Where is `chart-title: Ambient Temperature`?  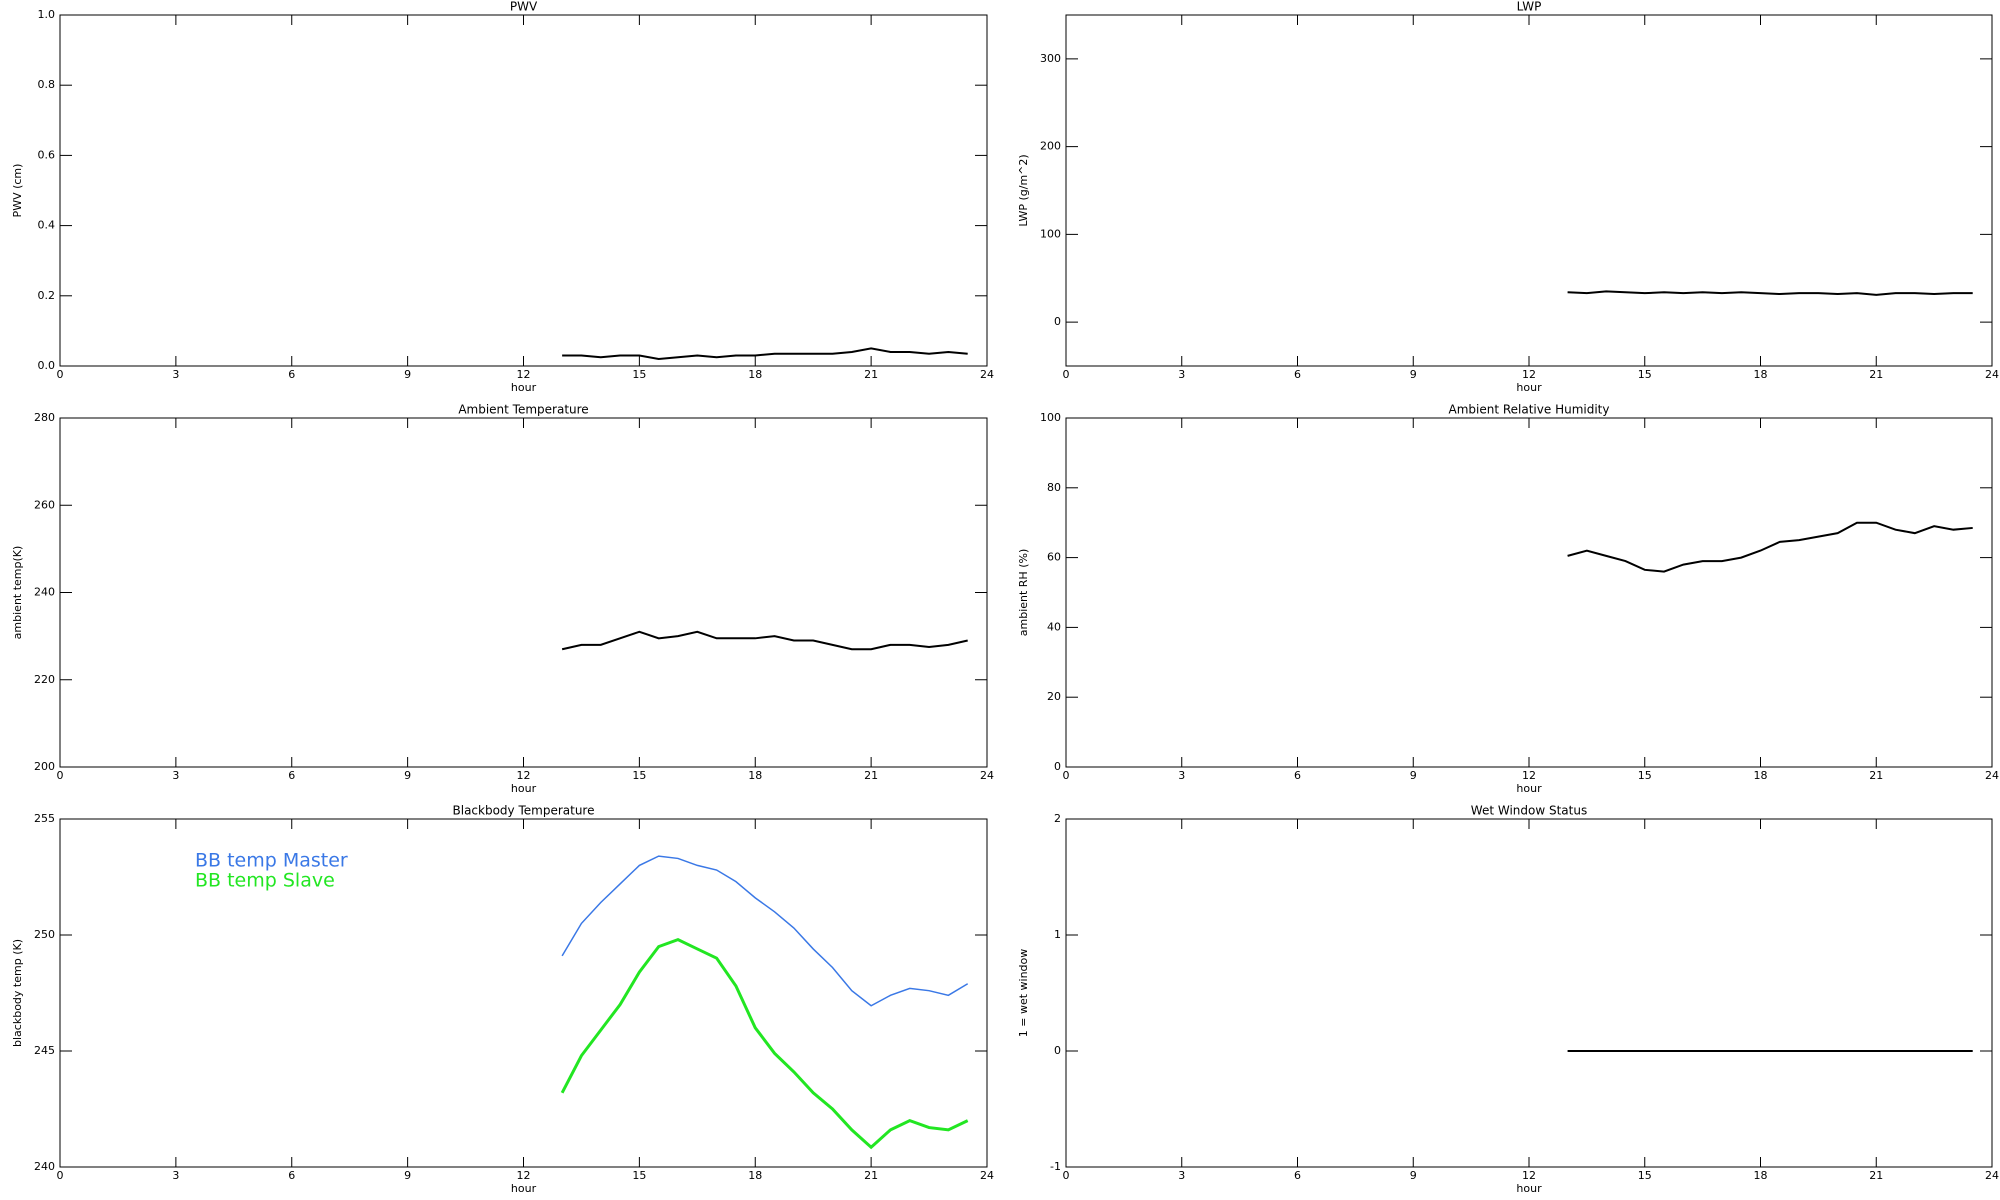
chart-title: Ambient Temperature is located at coordinates (523, 410).